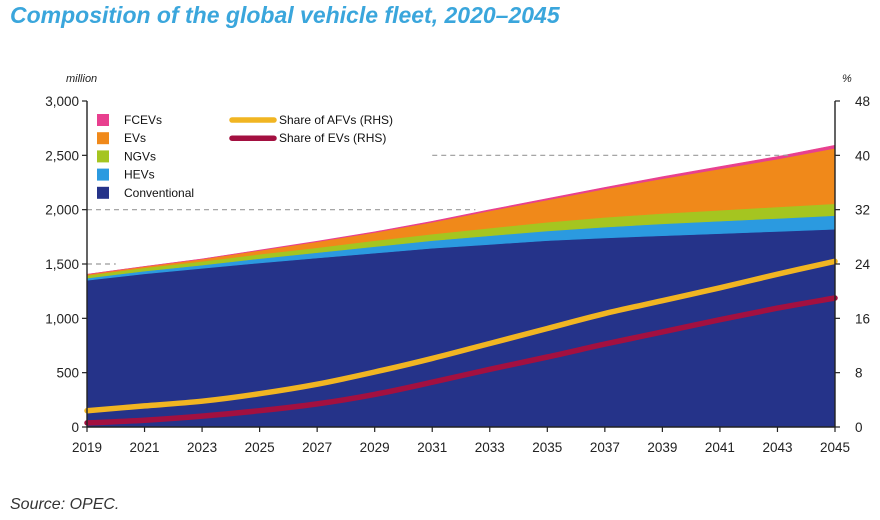 This screenshot has width=880, height=520. I want to click on x-tick-label: 2035, so click(547, 447).